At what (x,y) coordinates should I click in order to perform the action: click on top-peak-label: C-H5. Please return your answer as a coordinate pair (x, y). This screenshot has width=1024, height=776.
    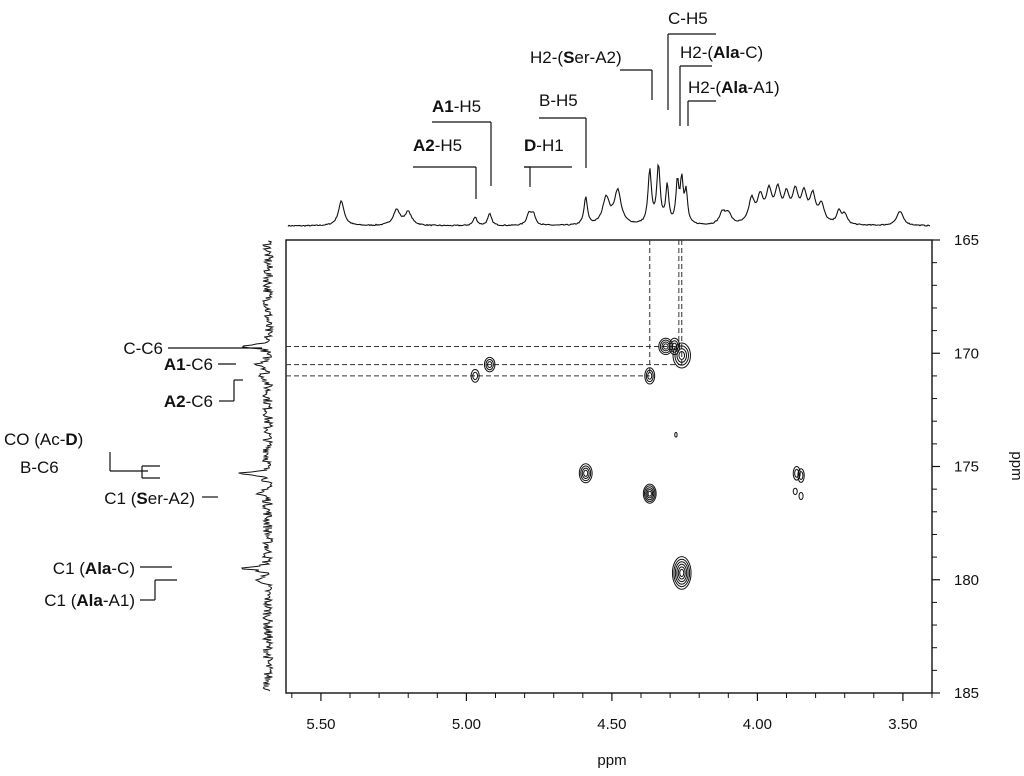
    Looking at the image, I should click on (688, 18).